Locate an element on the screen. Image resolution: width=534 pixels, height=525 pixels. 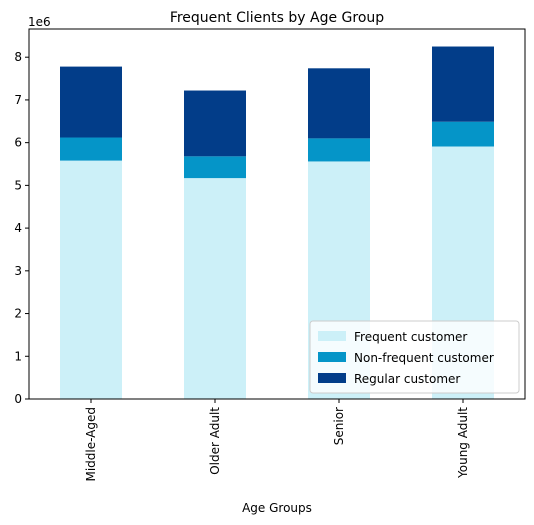
y-tick-label: 3 is located at coordinates (18, 271).